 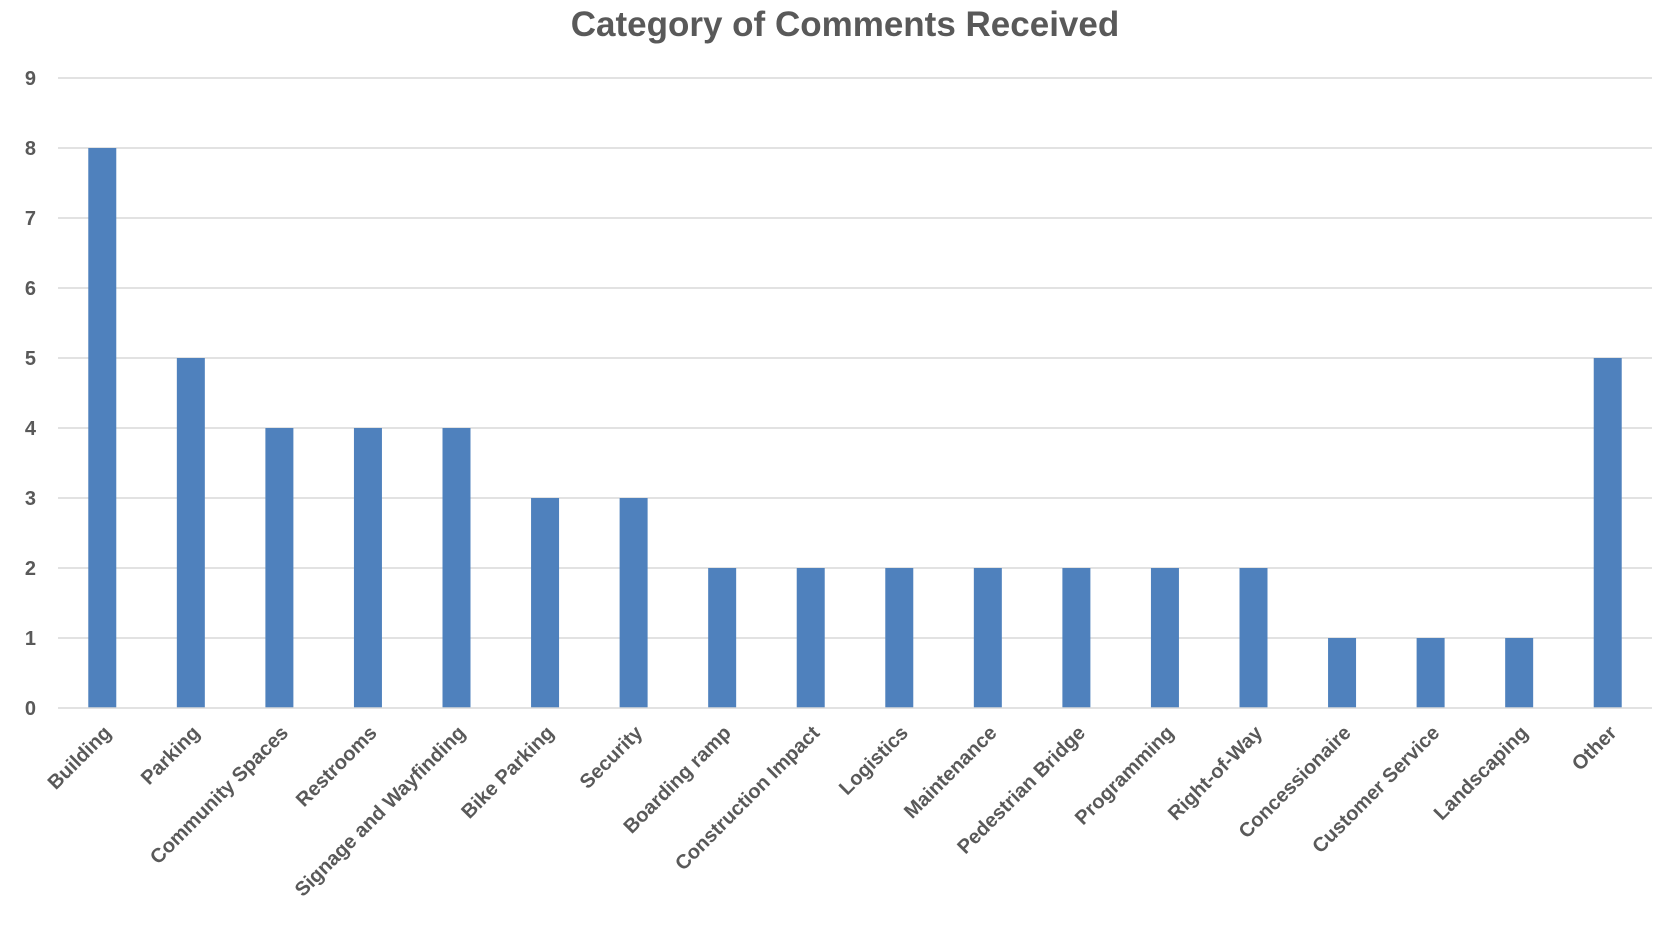 I want to click on x-tick-label: Building, so click(x=80, y=758).